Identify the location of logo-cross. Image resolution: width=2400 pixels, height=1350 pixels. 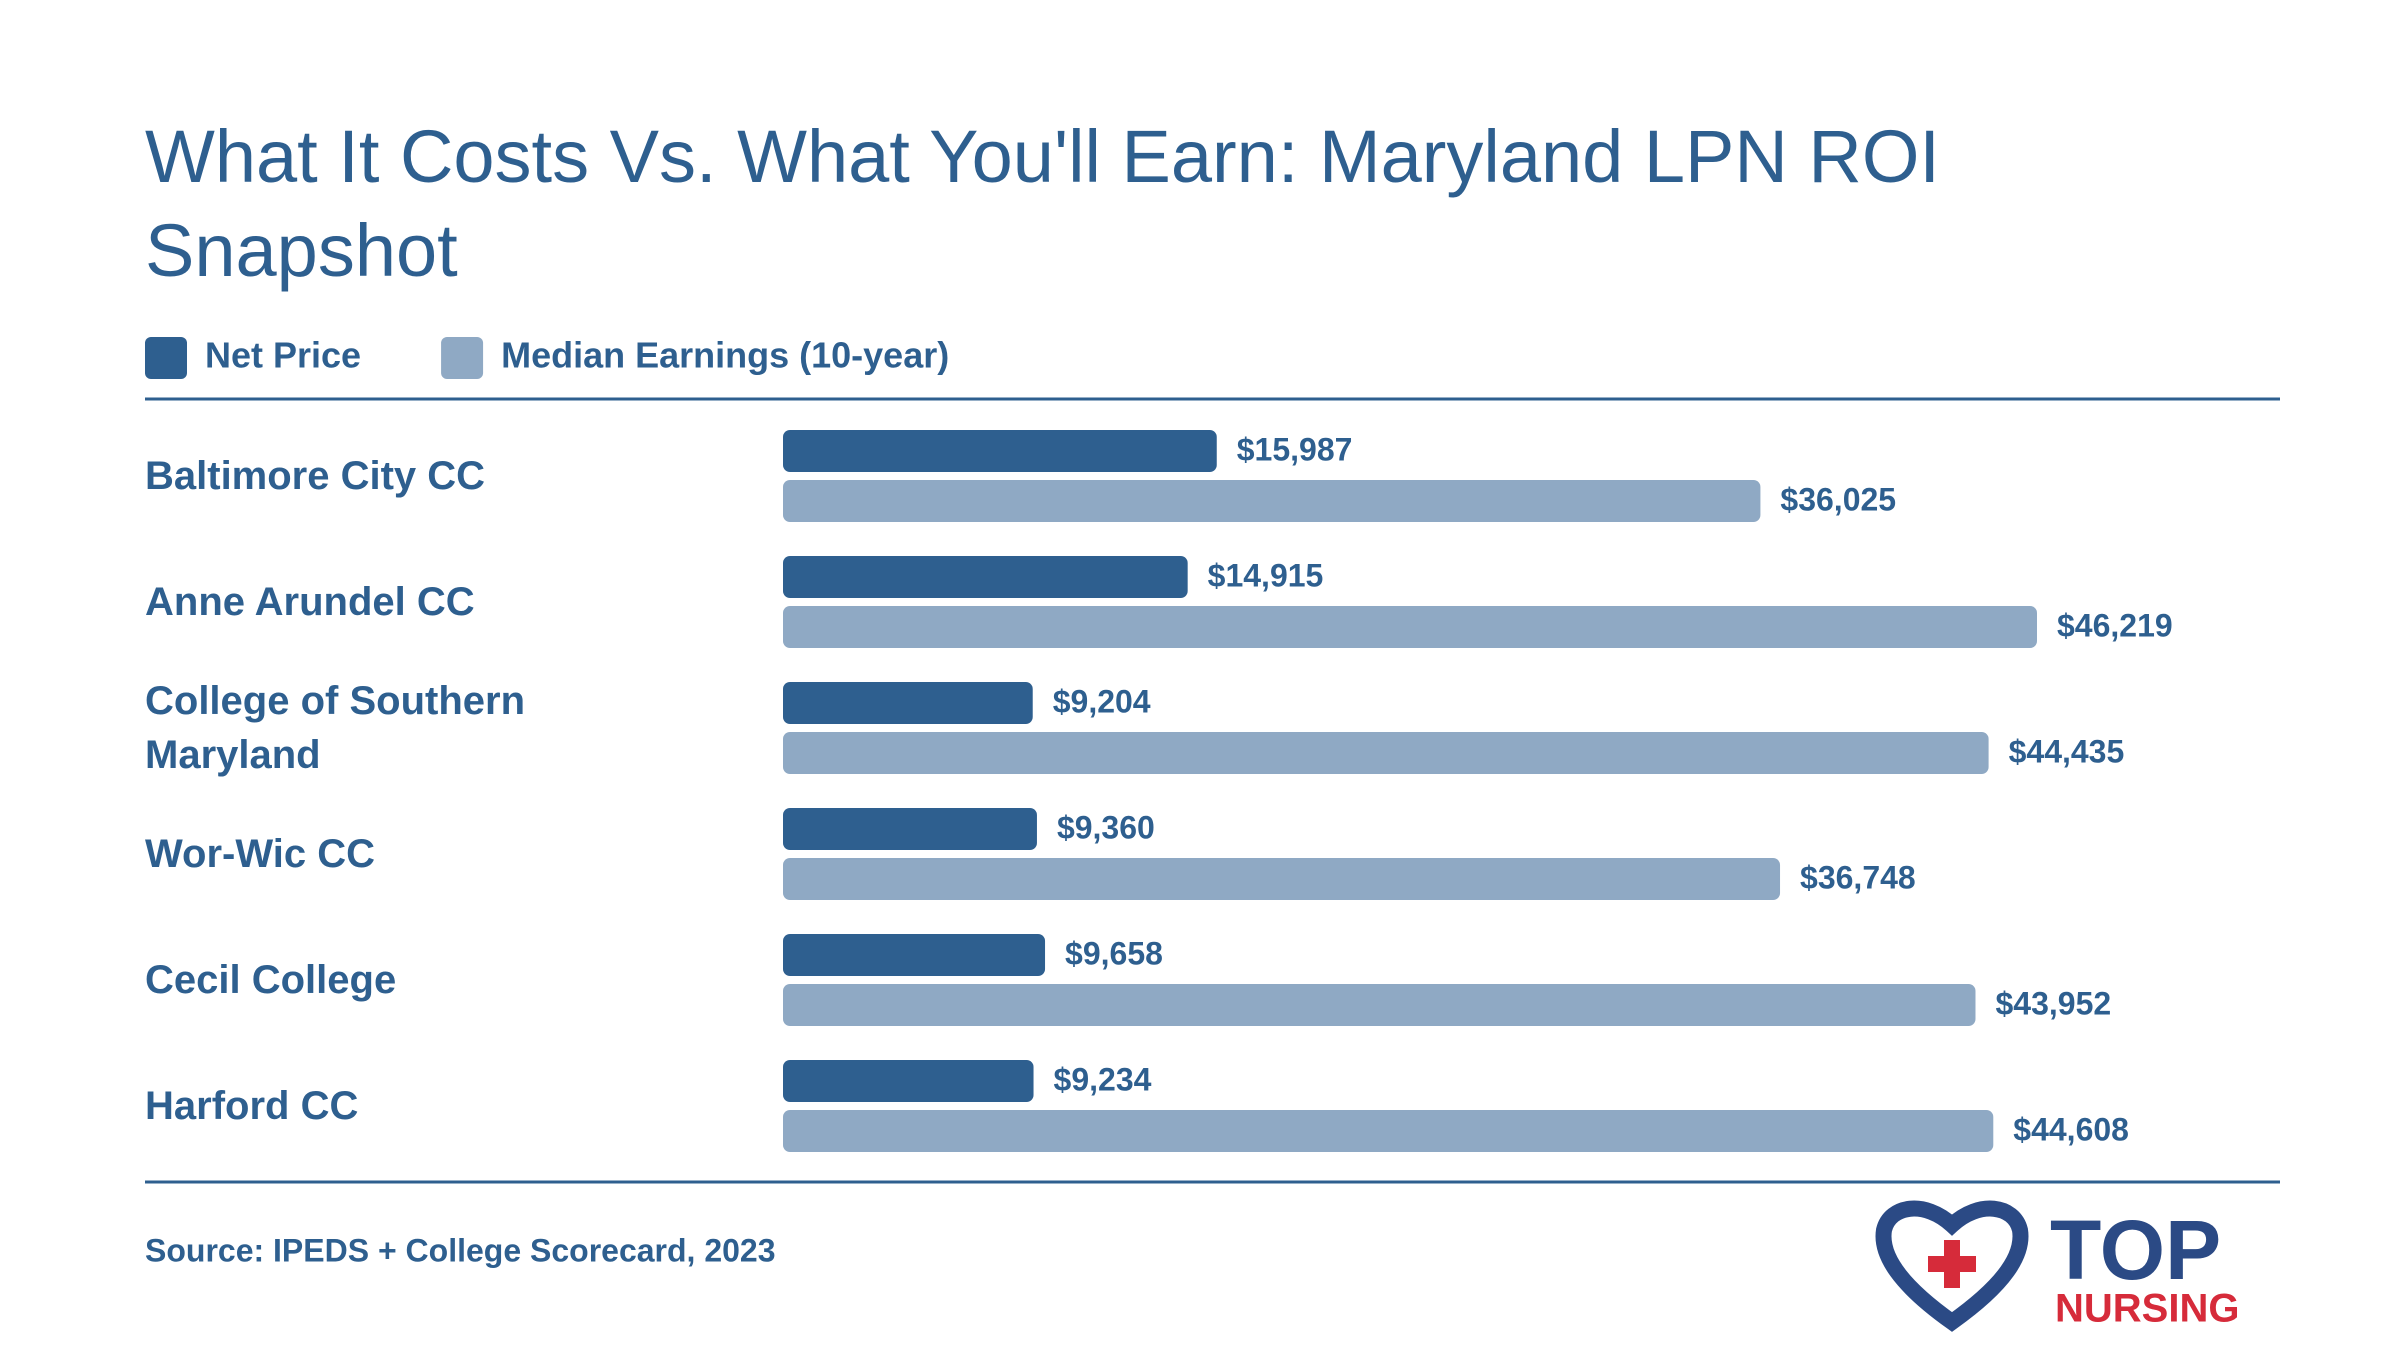
(1952, 1264).